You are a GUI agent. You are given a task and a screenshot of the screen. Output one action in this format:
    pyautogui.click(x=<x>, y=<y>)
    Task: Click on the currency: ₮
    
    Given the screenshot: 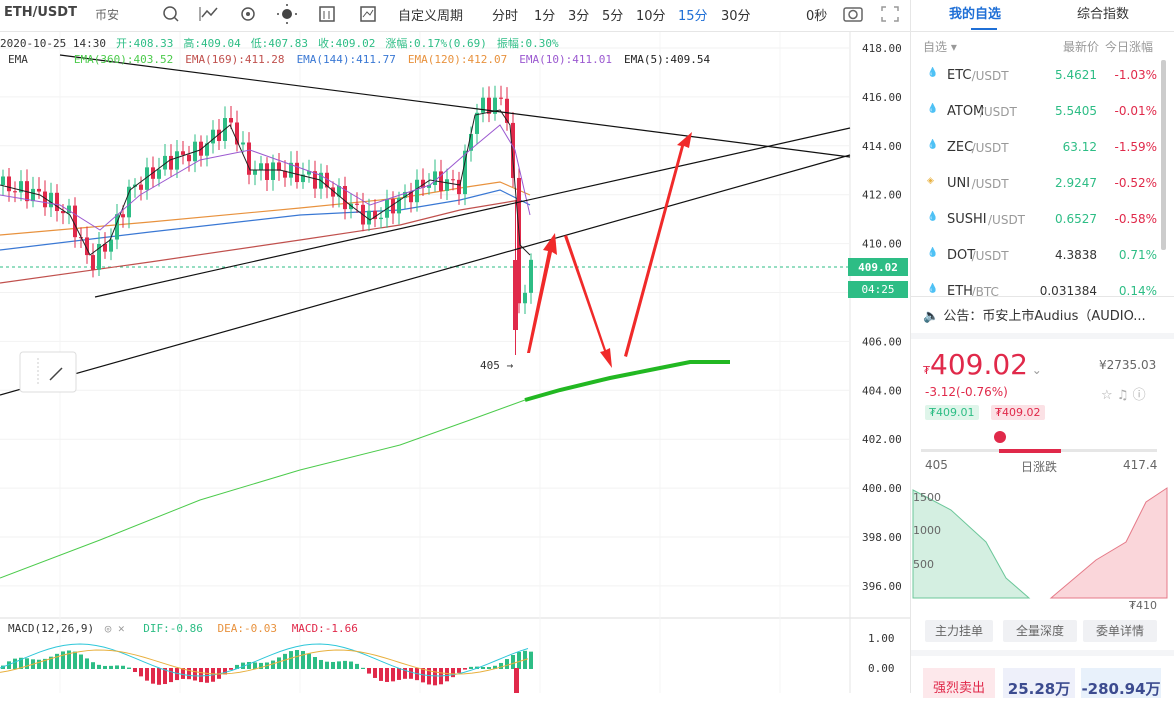 What is the action you would take?
    pyautogui.click(x=926, y=370)
    